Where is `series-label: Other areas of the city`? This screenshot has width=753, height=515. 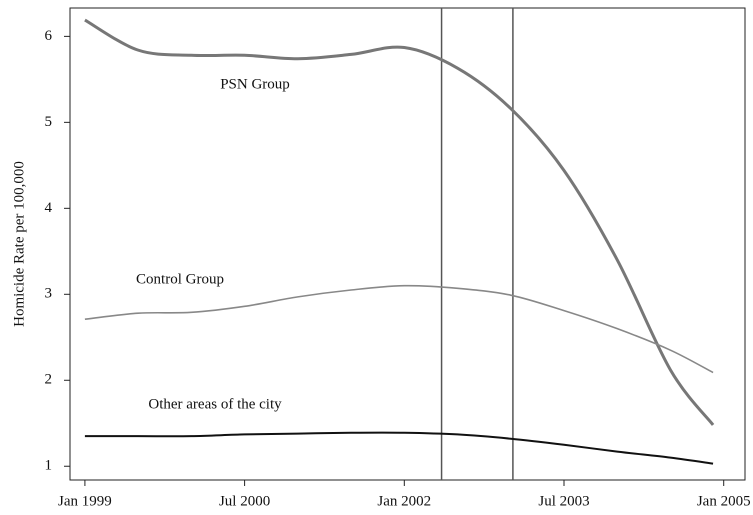 series-label: Other areas of the city is located at coordinates (215, 404).